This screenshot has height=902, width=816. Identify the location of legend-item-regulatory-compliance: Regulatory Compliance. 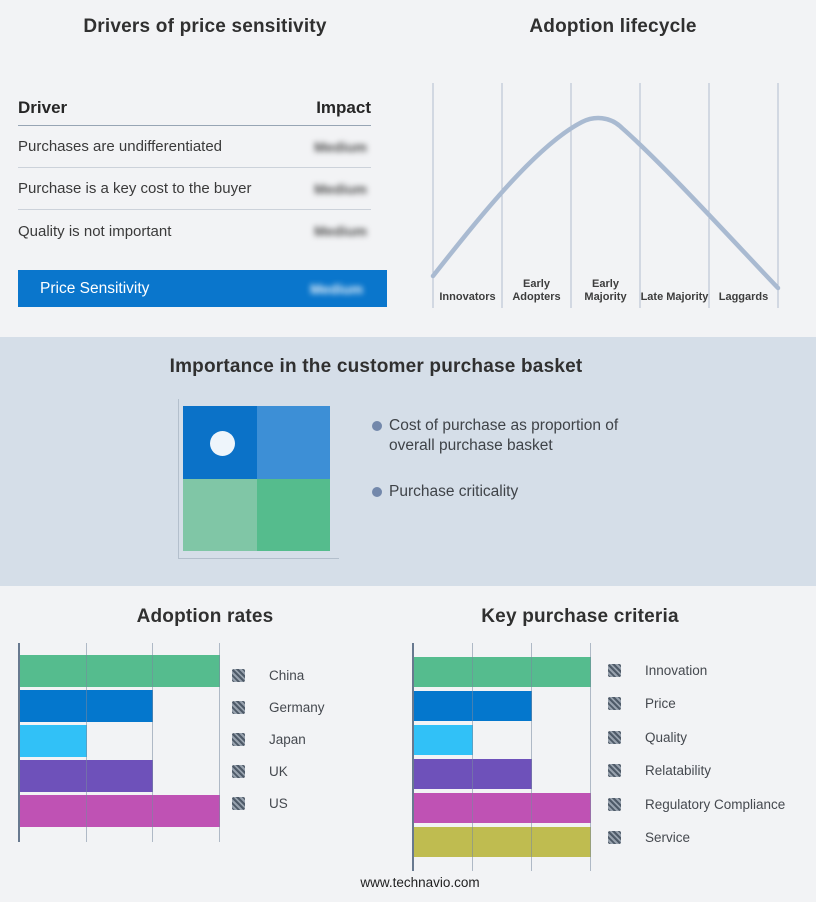
(697, 804).